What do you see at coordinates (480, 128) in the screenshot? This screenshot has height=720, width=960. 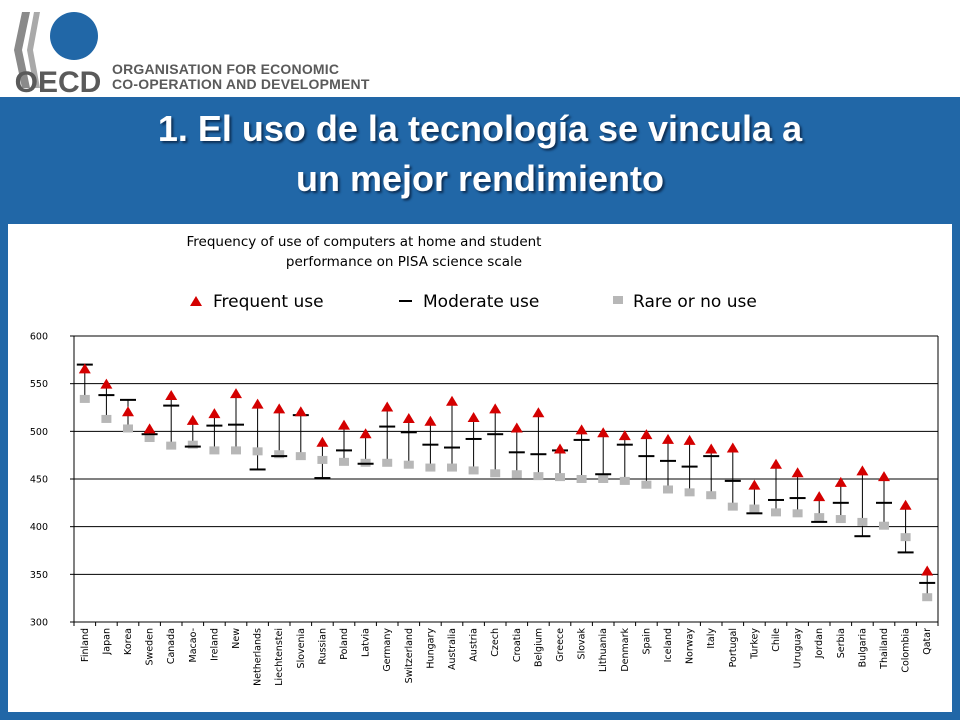 I see `slide-title-line1: 1. El uso de la tecnología se vincula a` at bounding box center [480, 128].